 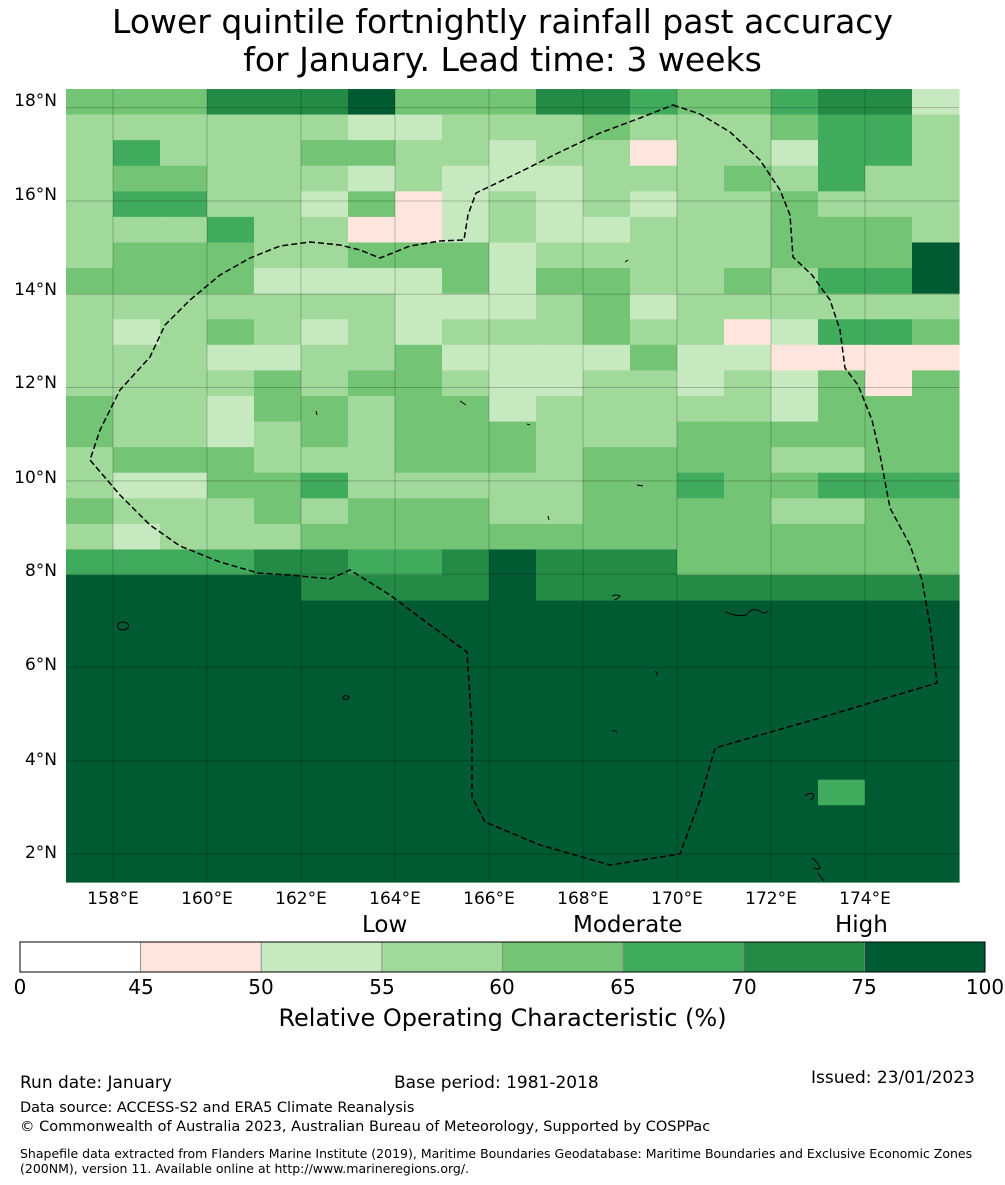 I want to click on lon-label: 164°E, so click(x=395, y=899).